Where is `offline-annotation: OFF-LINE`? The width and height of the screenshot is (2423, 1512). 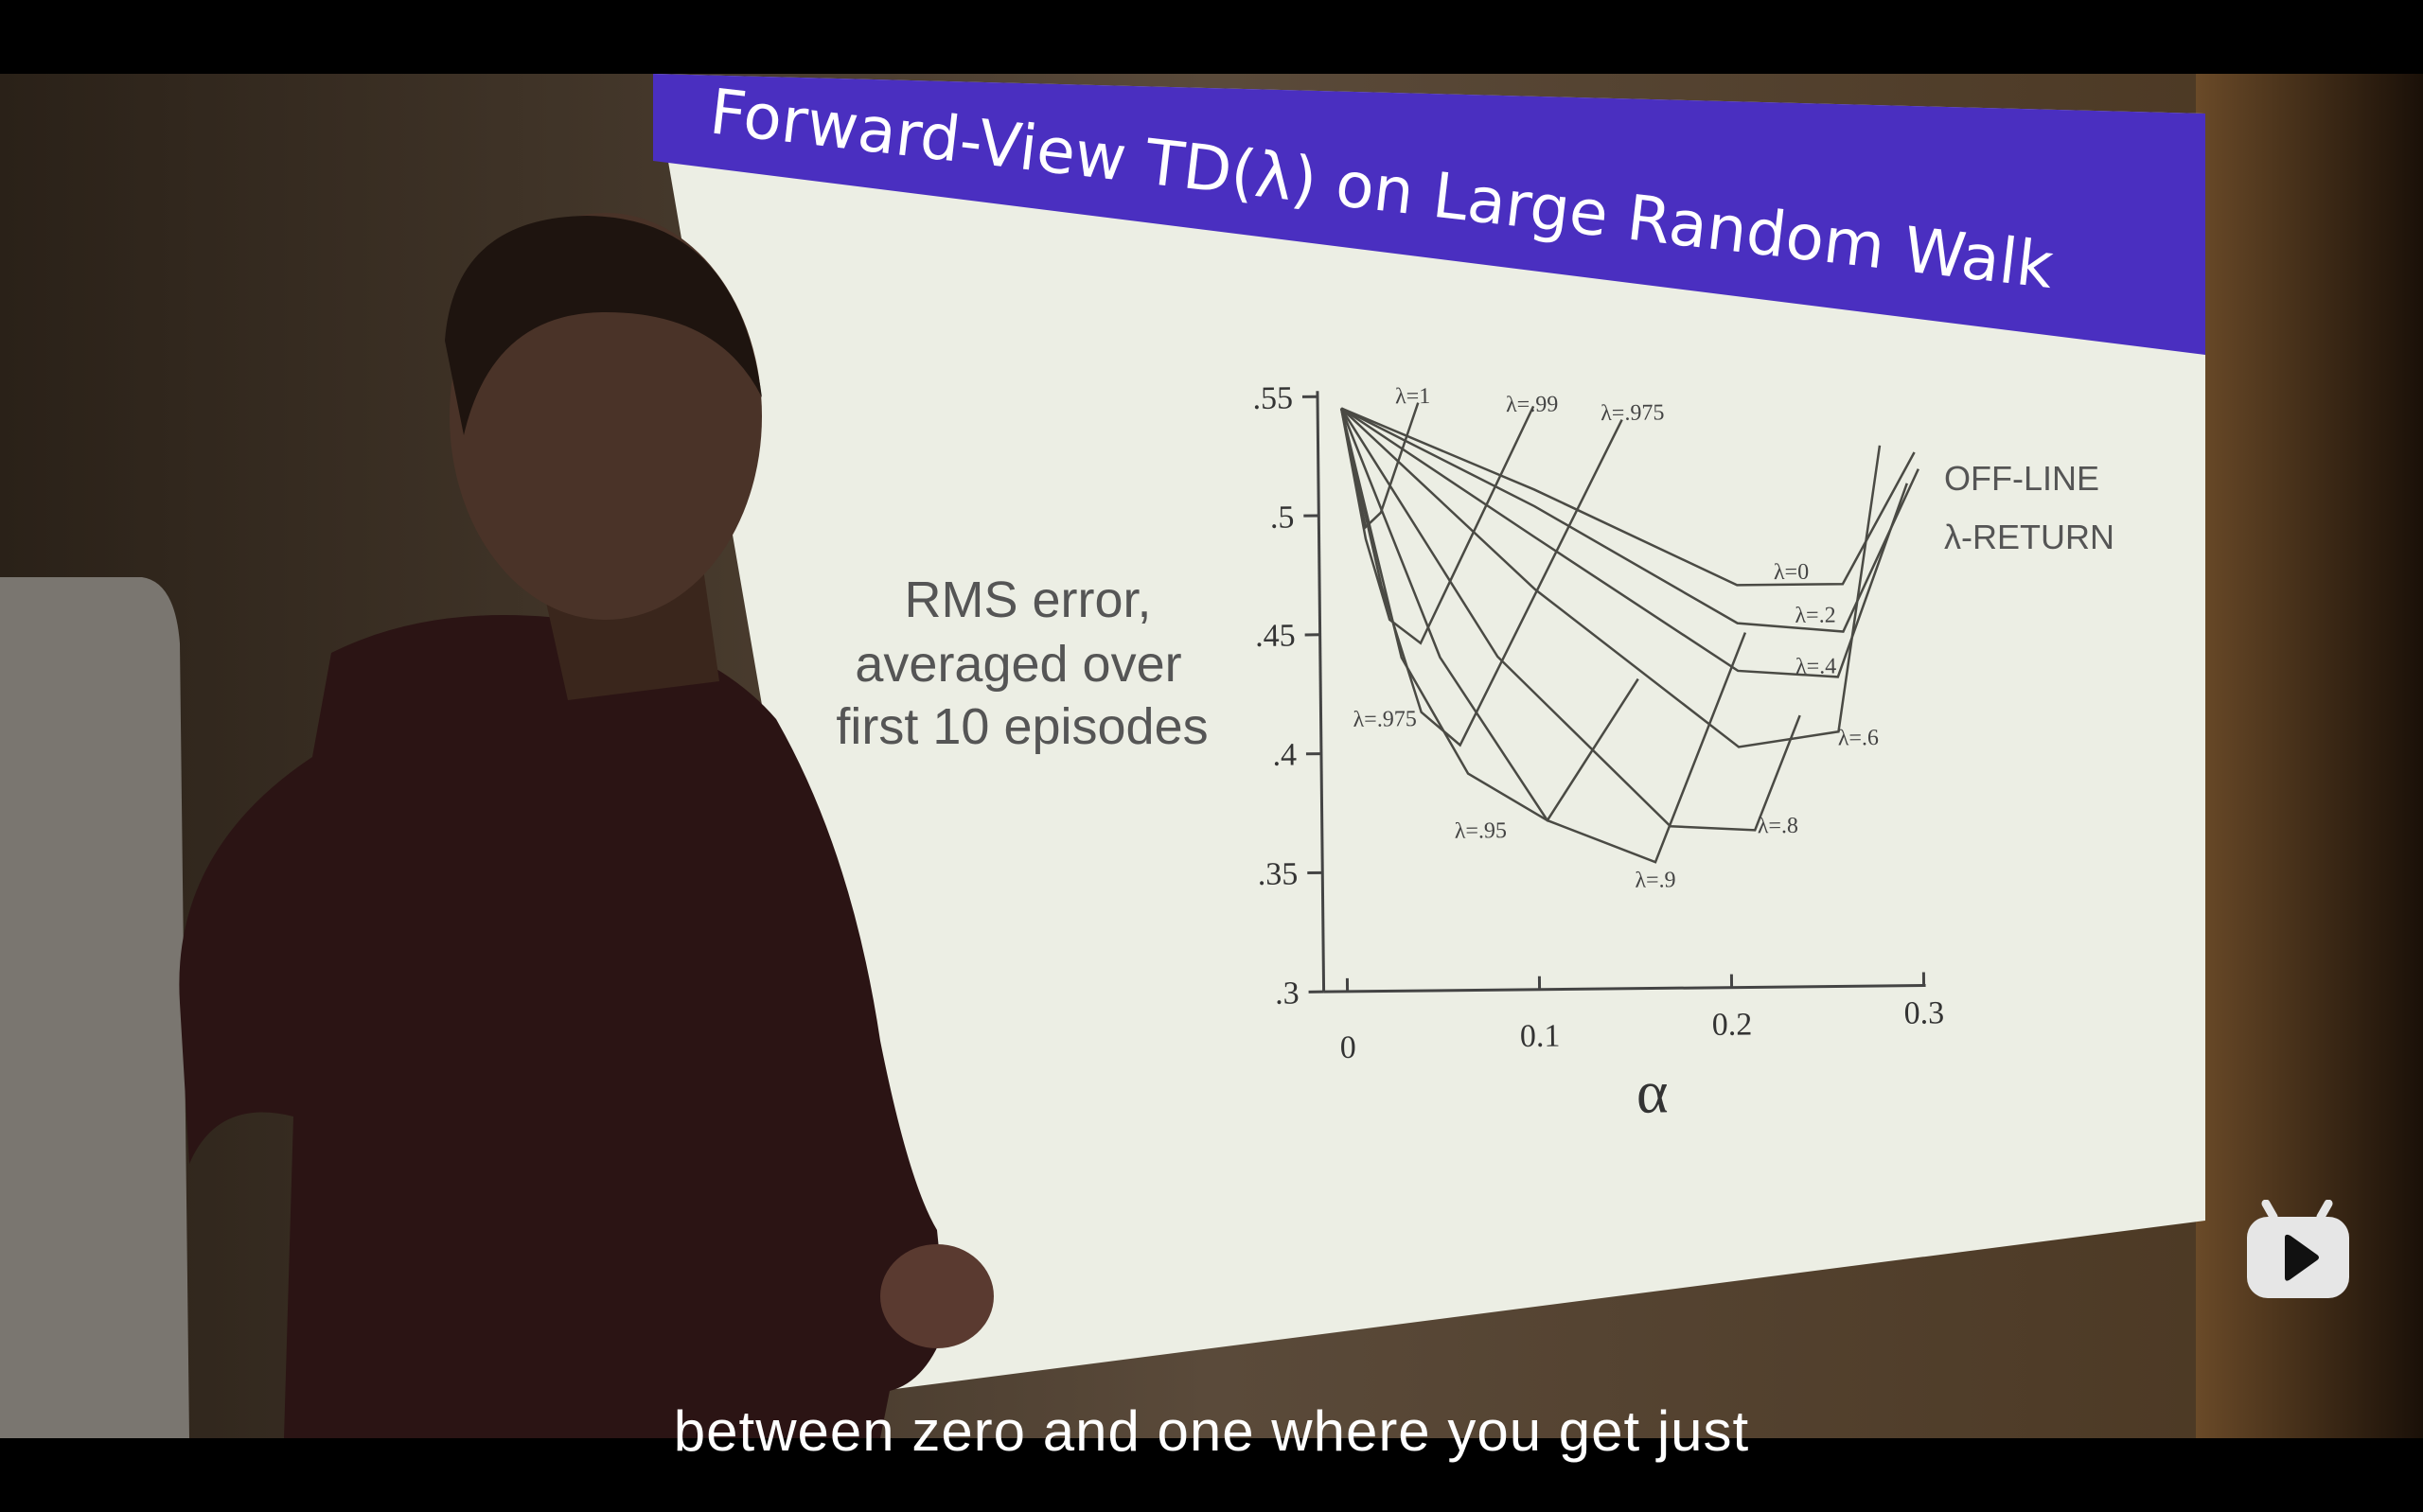
offline-annotation: OFF-LINE is located at coordinates (2021, 478).